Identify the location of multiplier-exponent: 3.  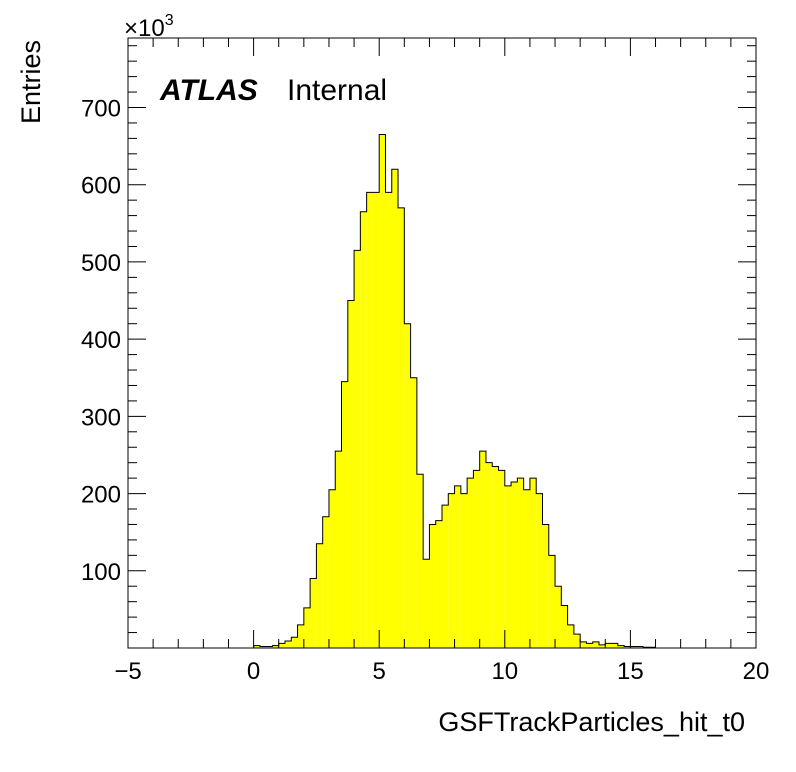
(169, 20).